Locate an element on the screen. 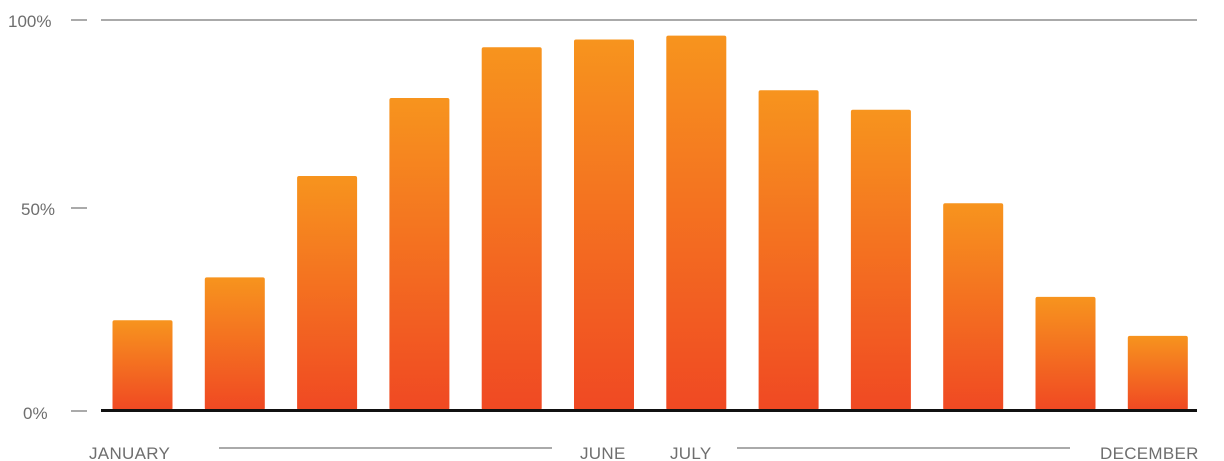 The width and height of the screenshot is (1224, 461). x-axis: JANUARY JUNE JULY DECEMBER is located at coordinates (644, 452).